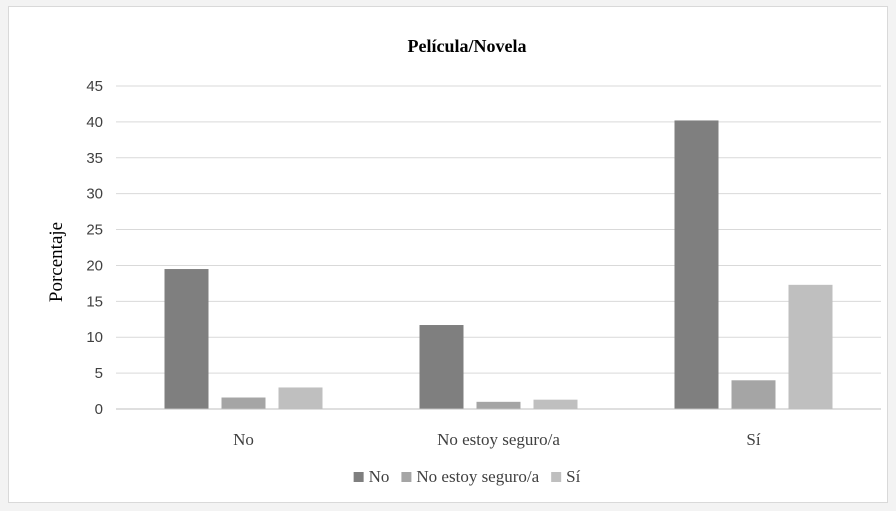  Describe the element at coordinates (94, 301) in the screenshot. I see `y-tick-label: 15` at that location.